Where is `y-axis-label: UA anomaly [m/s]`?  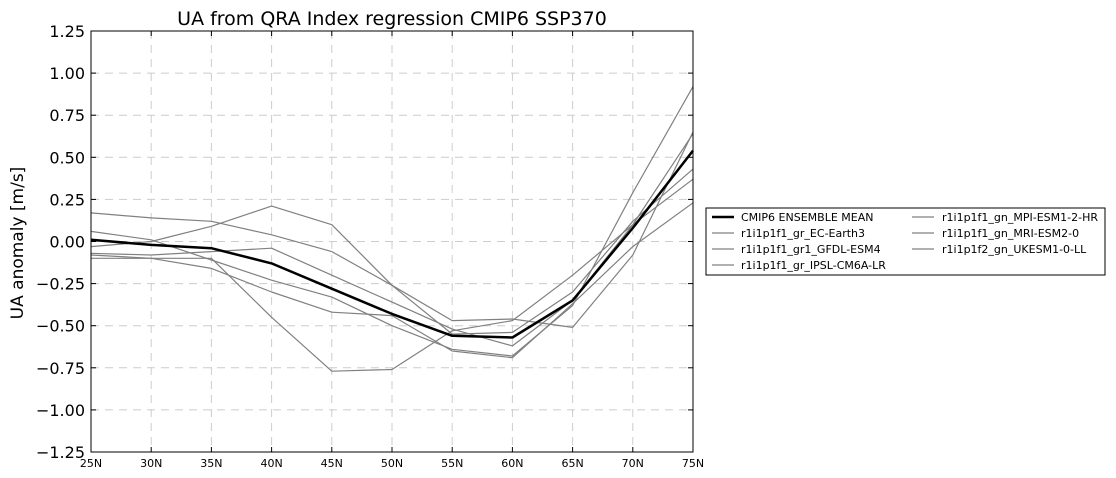 y-axis-label: UA anomaly [m/s] is located at coordinates (18, 243).